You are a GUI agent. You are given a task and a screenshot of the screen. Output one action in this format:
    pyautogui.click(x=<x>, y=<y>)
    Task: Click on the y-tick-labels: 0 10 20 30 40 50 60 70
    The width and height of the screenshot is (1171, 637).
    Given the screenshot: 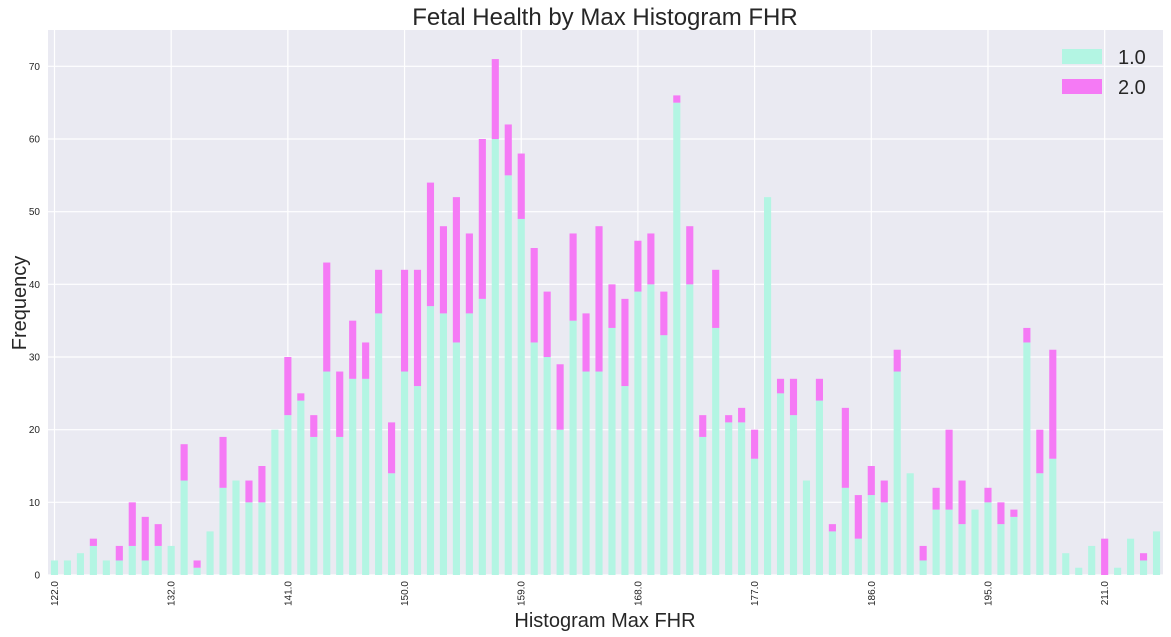 What is the action you would take?
    pyautogui.click(x=35, y=322)
    